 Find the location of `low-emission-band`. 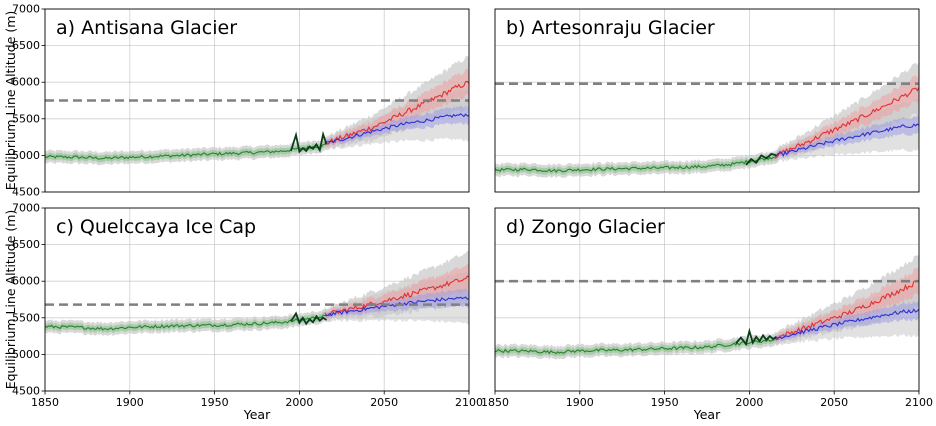

low-emission-band is located at coordinates (846, 137).